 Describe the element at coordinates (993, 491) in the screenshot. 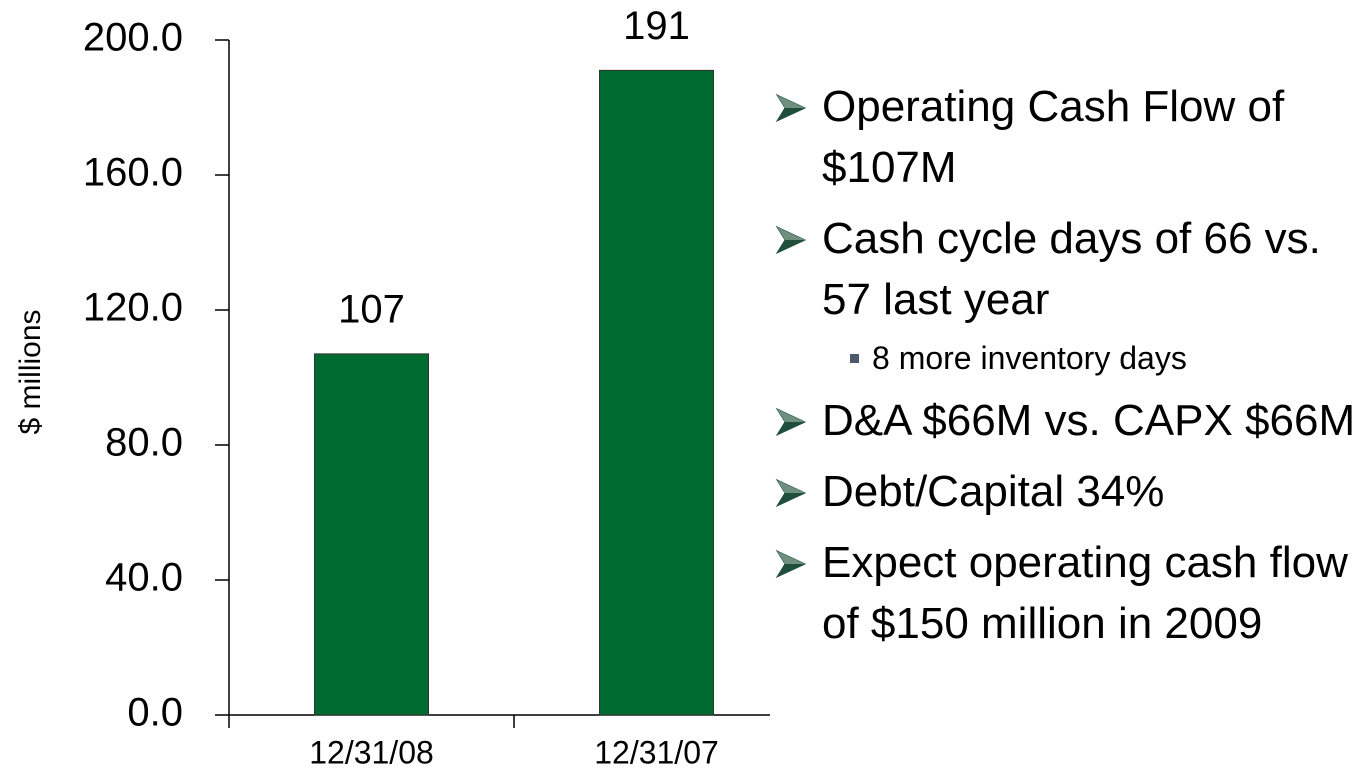

I see `bullet-text: Debt/Capital 34%` at that location.